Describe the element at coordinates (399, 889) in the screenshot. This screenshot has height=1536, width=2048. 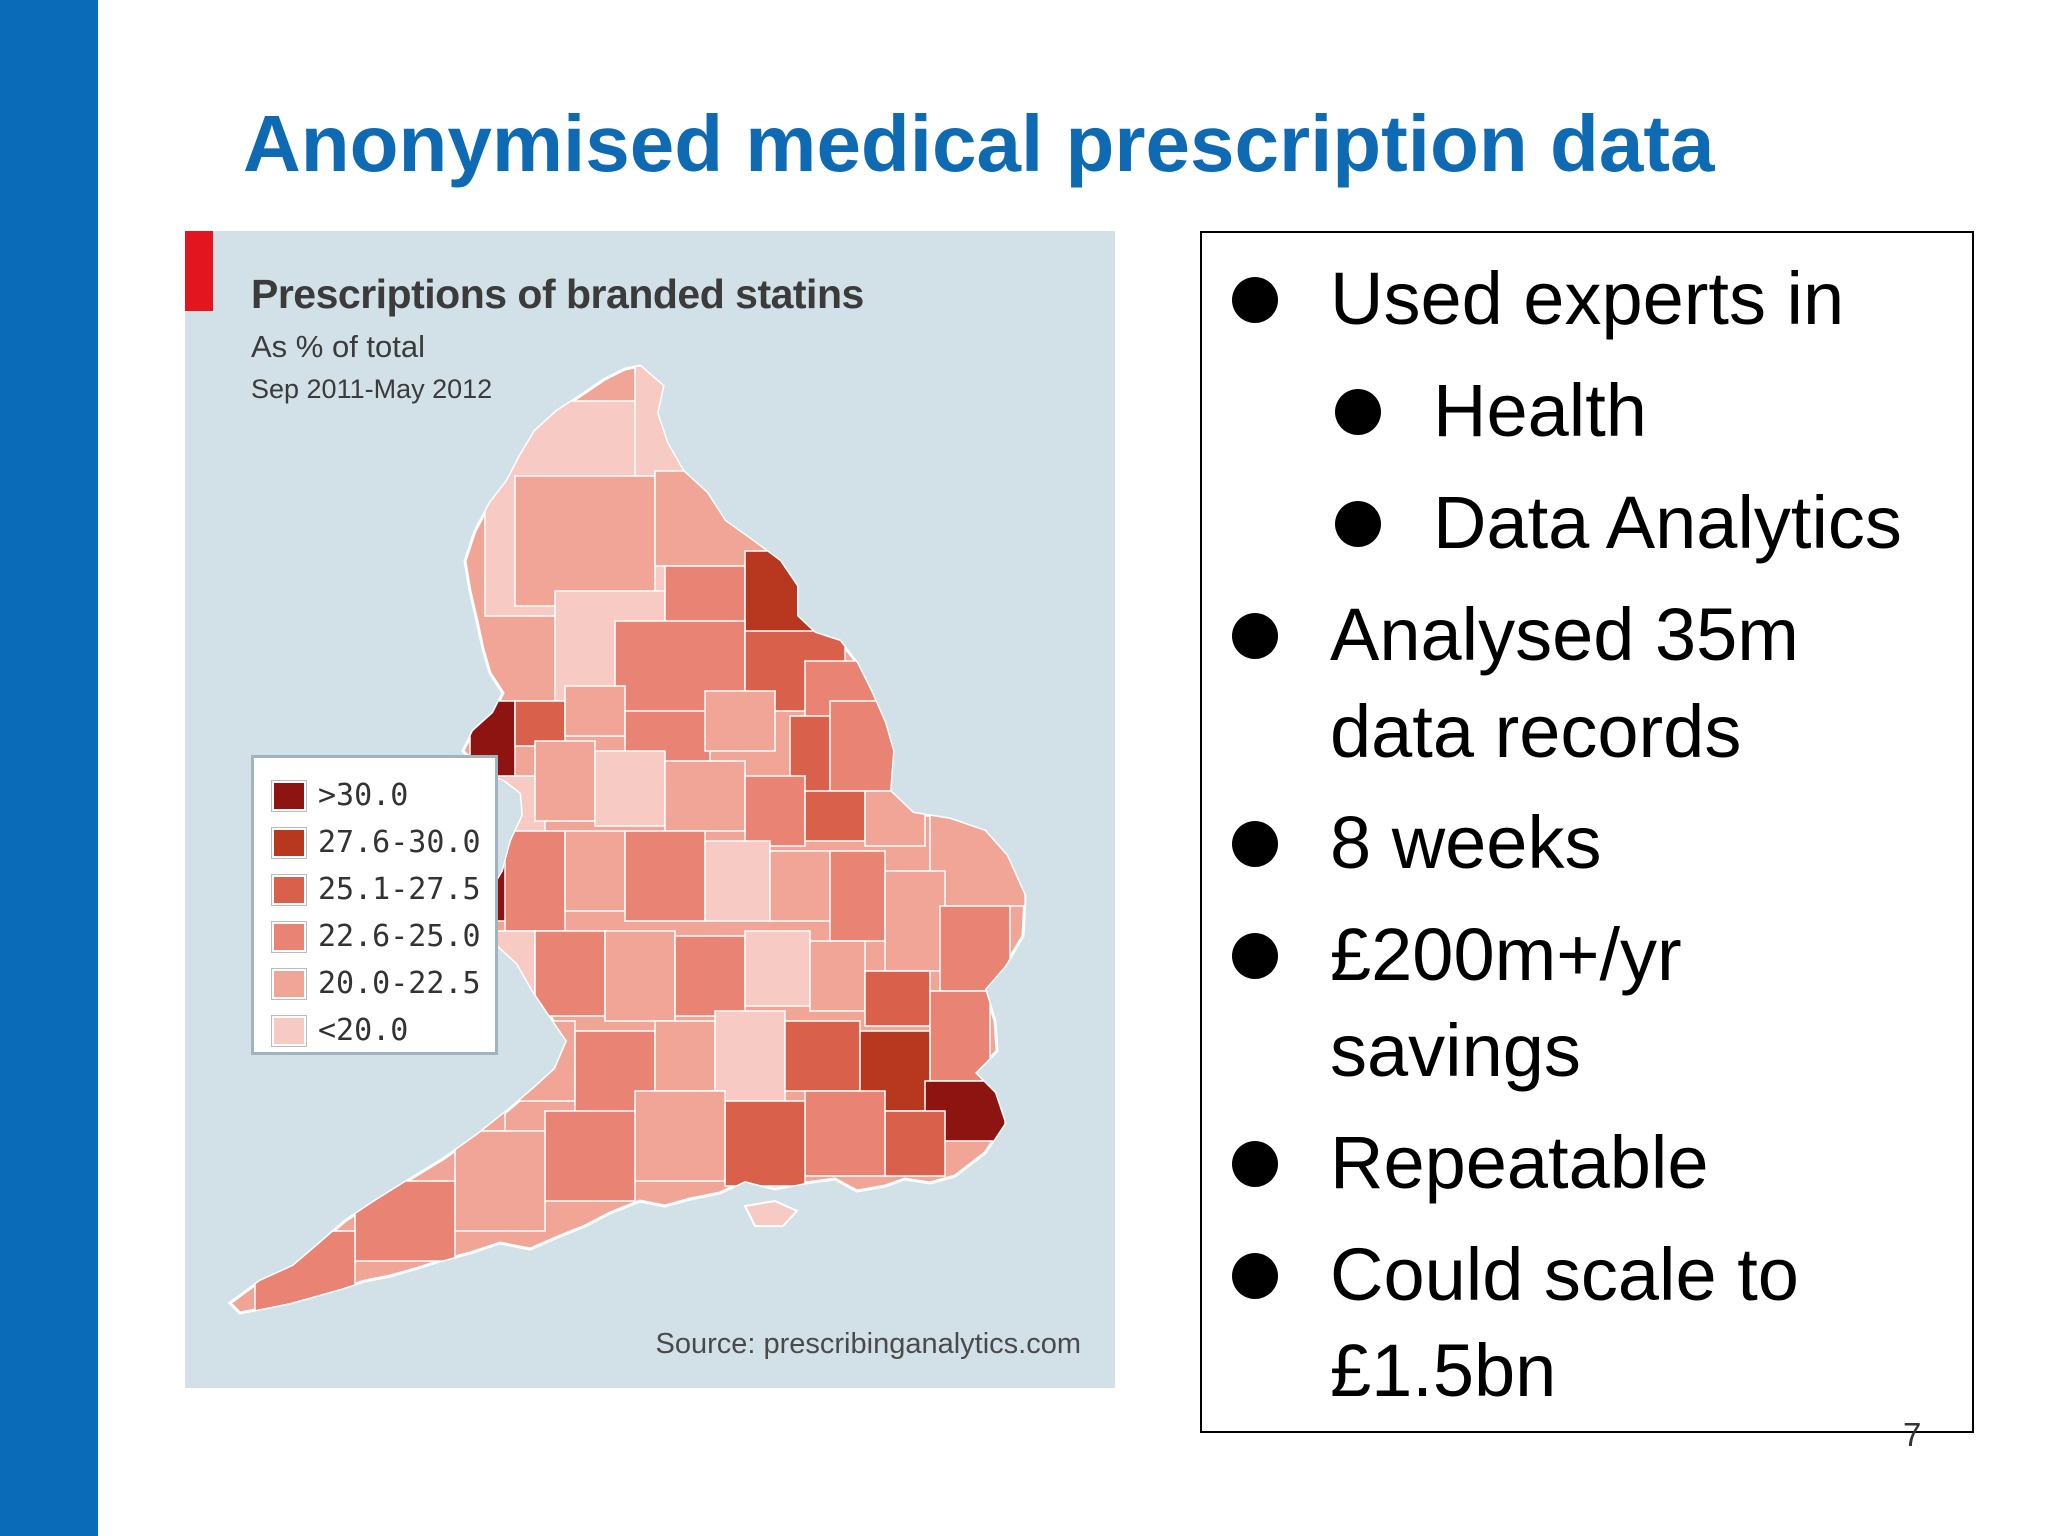
I see `legend-label: 25.1-27.5` at that location.